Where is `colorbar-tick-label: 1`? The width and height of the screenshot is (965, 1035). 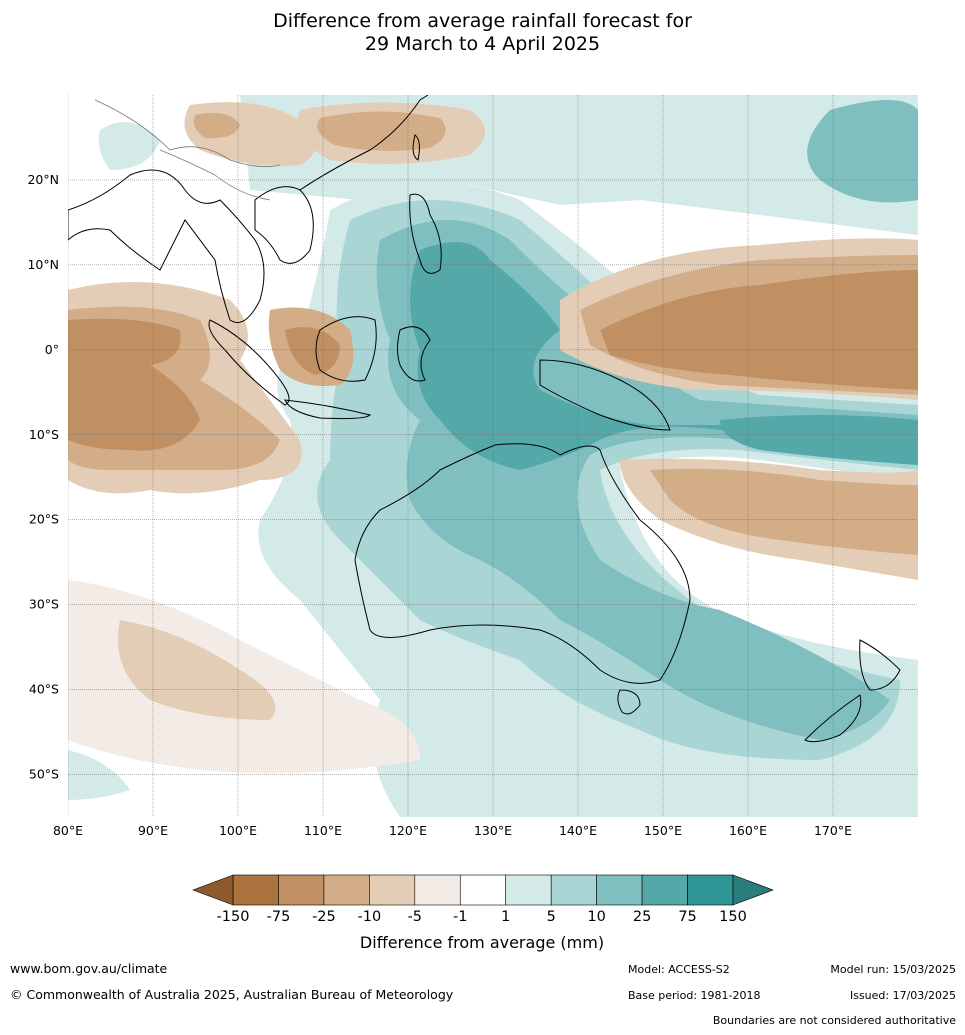 colorbar-tick-label: 1 is located at coordinates (505, 917).